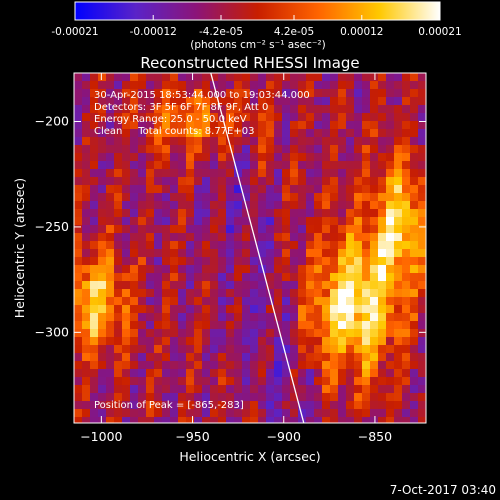  What do you see at coordinates (74, 32) in the screenshot?
I see `colorbar-tick-label: -0.00021` at bounding box center [74, 32].